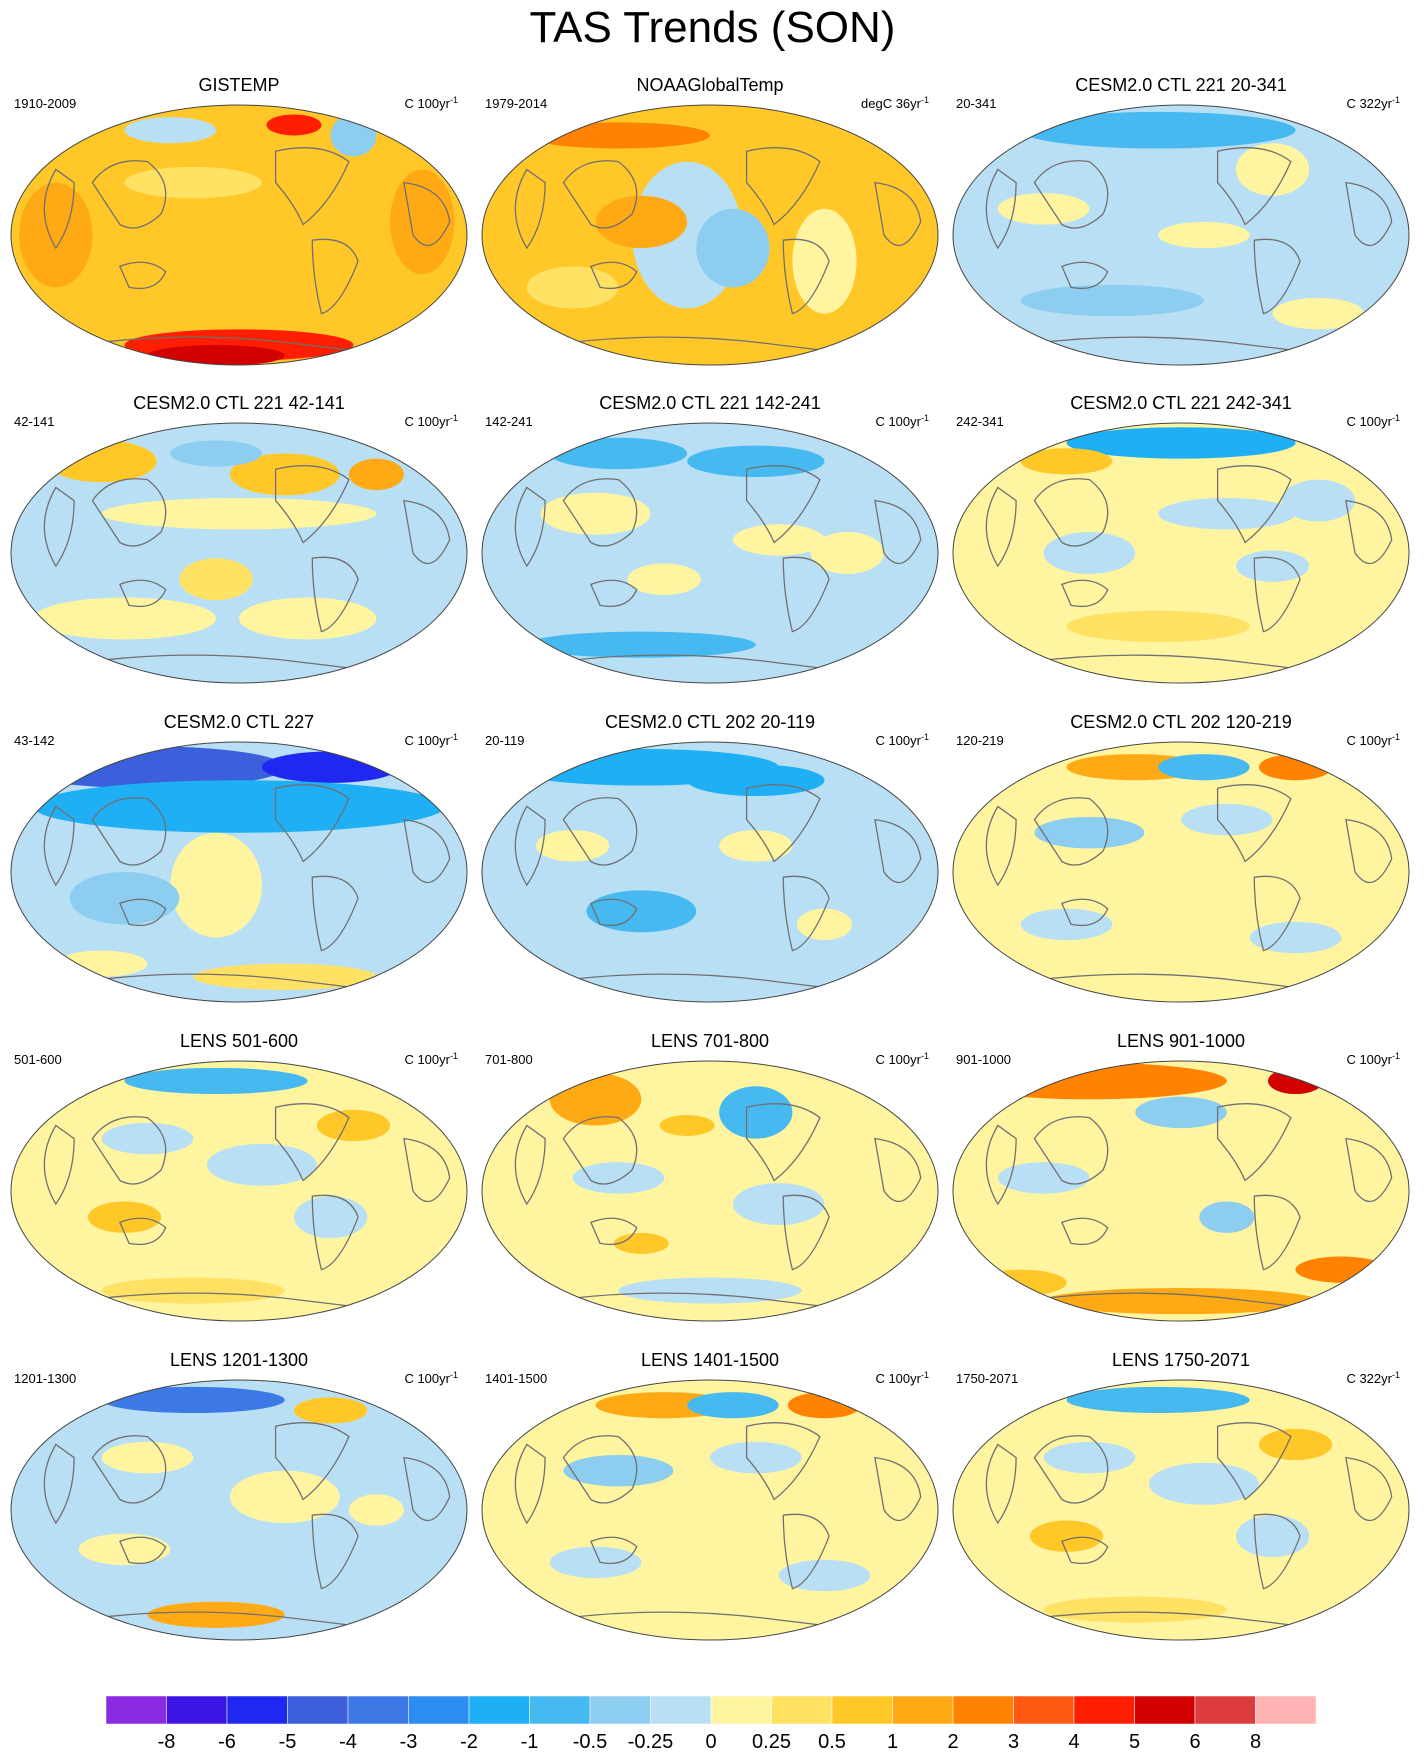 Image resolution: width=1425 pixels, height=1759 pixels. I want to click on colorbar-tick-label: -6, so click(227, 1742).